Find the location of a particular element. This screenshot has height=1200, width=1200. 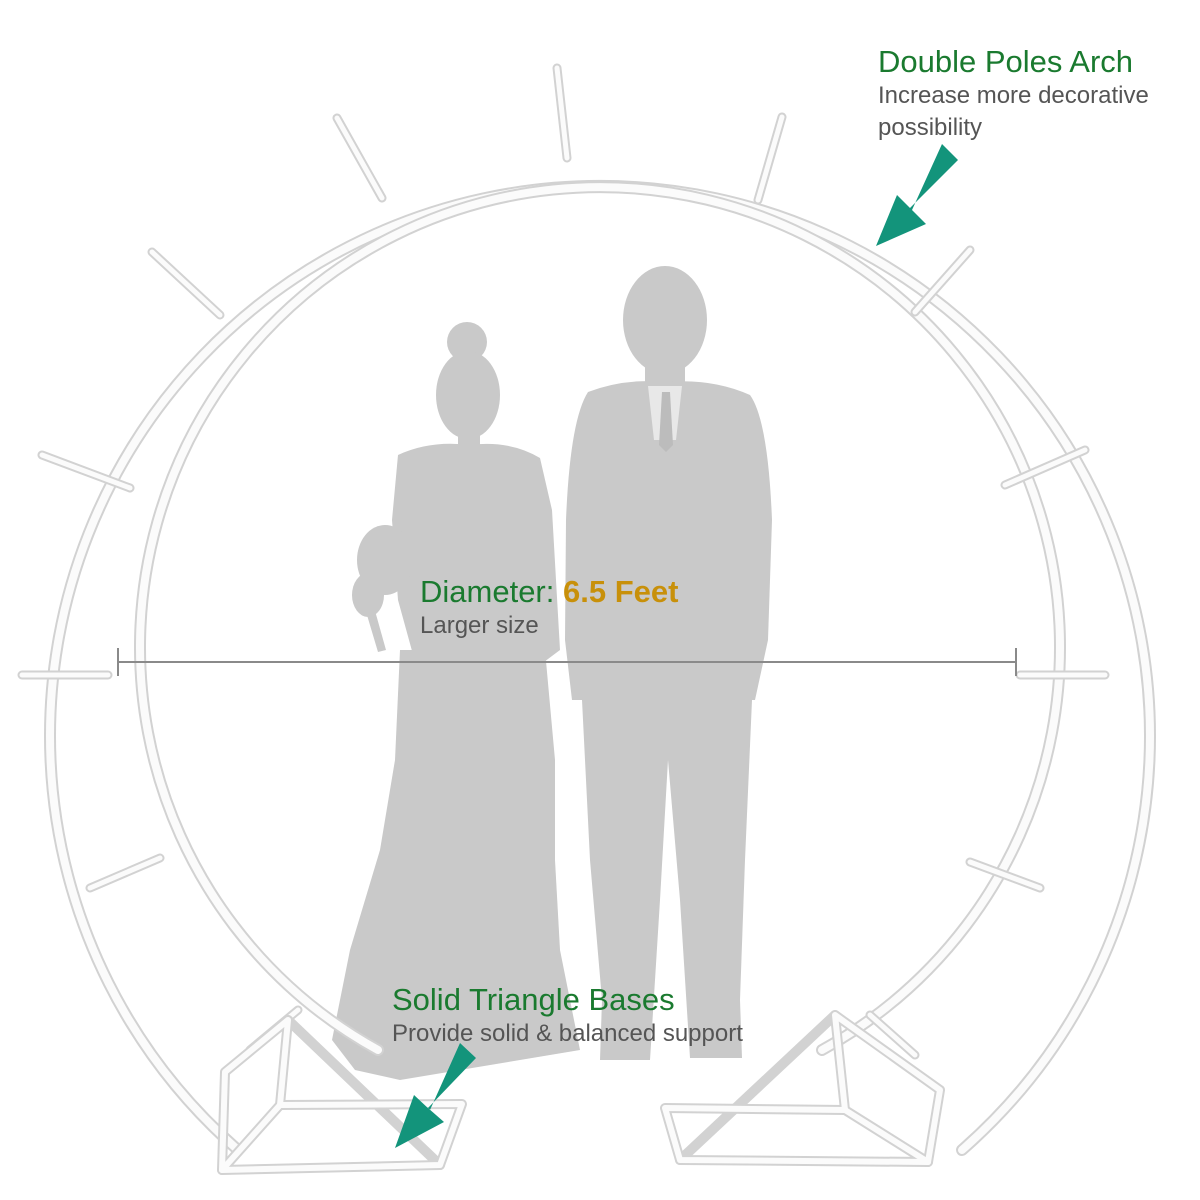

groom-silhouette is located at coordinates (668, 663).